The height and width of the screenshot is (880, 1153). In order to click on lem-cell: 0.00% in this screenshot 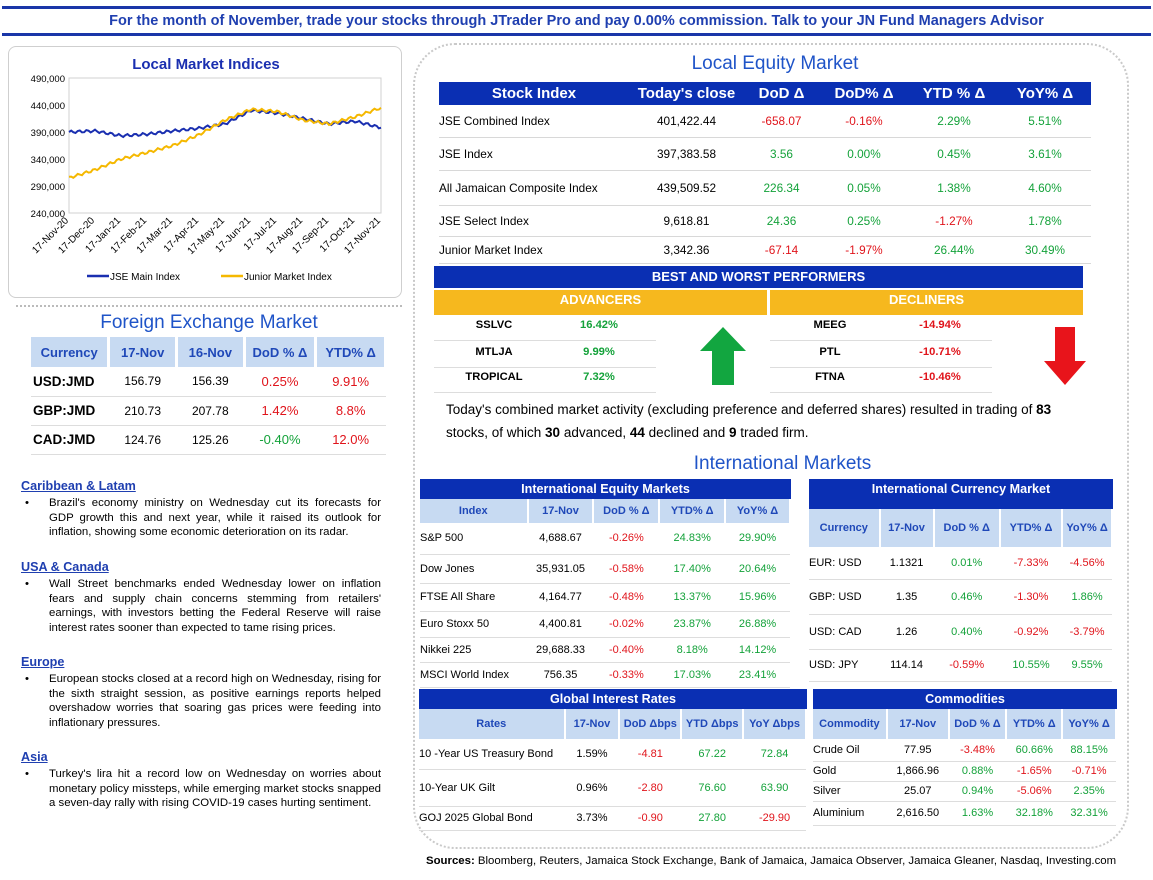, I will do `click(864, 154)`.